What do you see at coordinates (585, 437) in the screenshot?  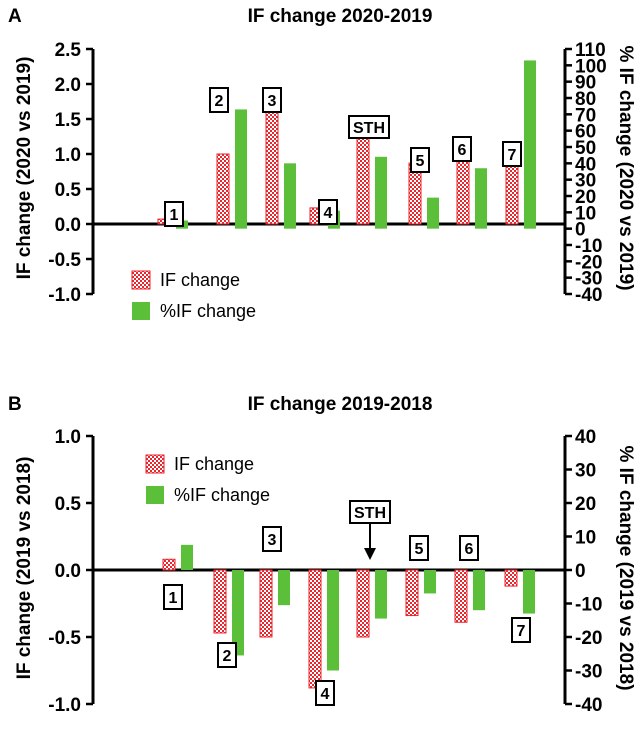 I see `panel-b-y-tick-label-right: 40` at bounding box center [585, 437].